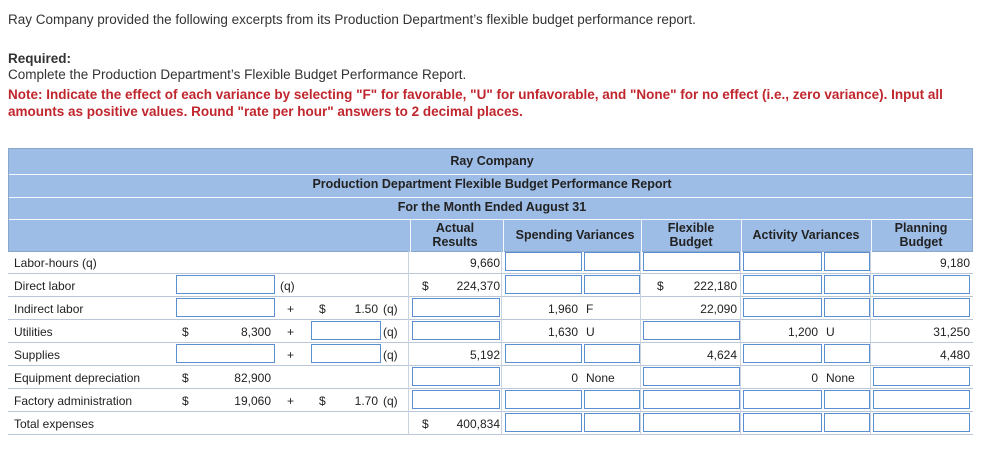  Describe the element at coordinates (45, 286) in the screenshot. I see `row-label: Direct labor` at that location.